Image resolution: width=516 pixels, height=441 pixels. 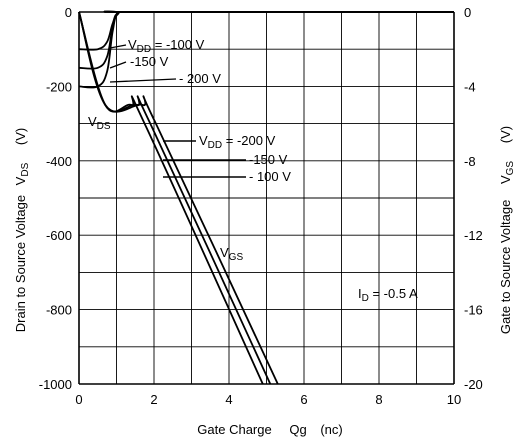 What do you see at coordinates (228, 399) in the screenshot?
I see `x-tick-label: 4` at bounding box center [228, 399].